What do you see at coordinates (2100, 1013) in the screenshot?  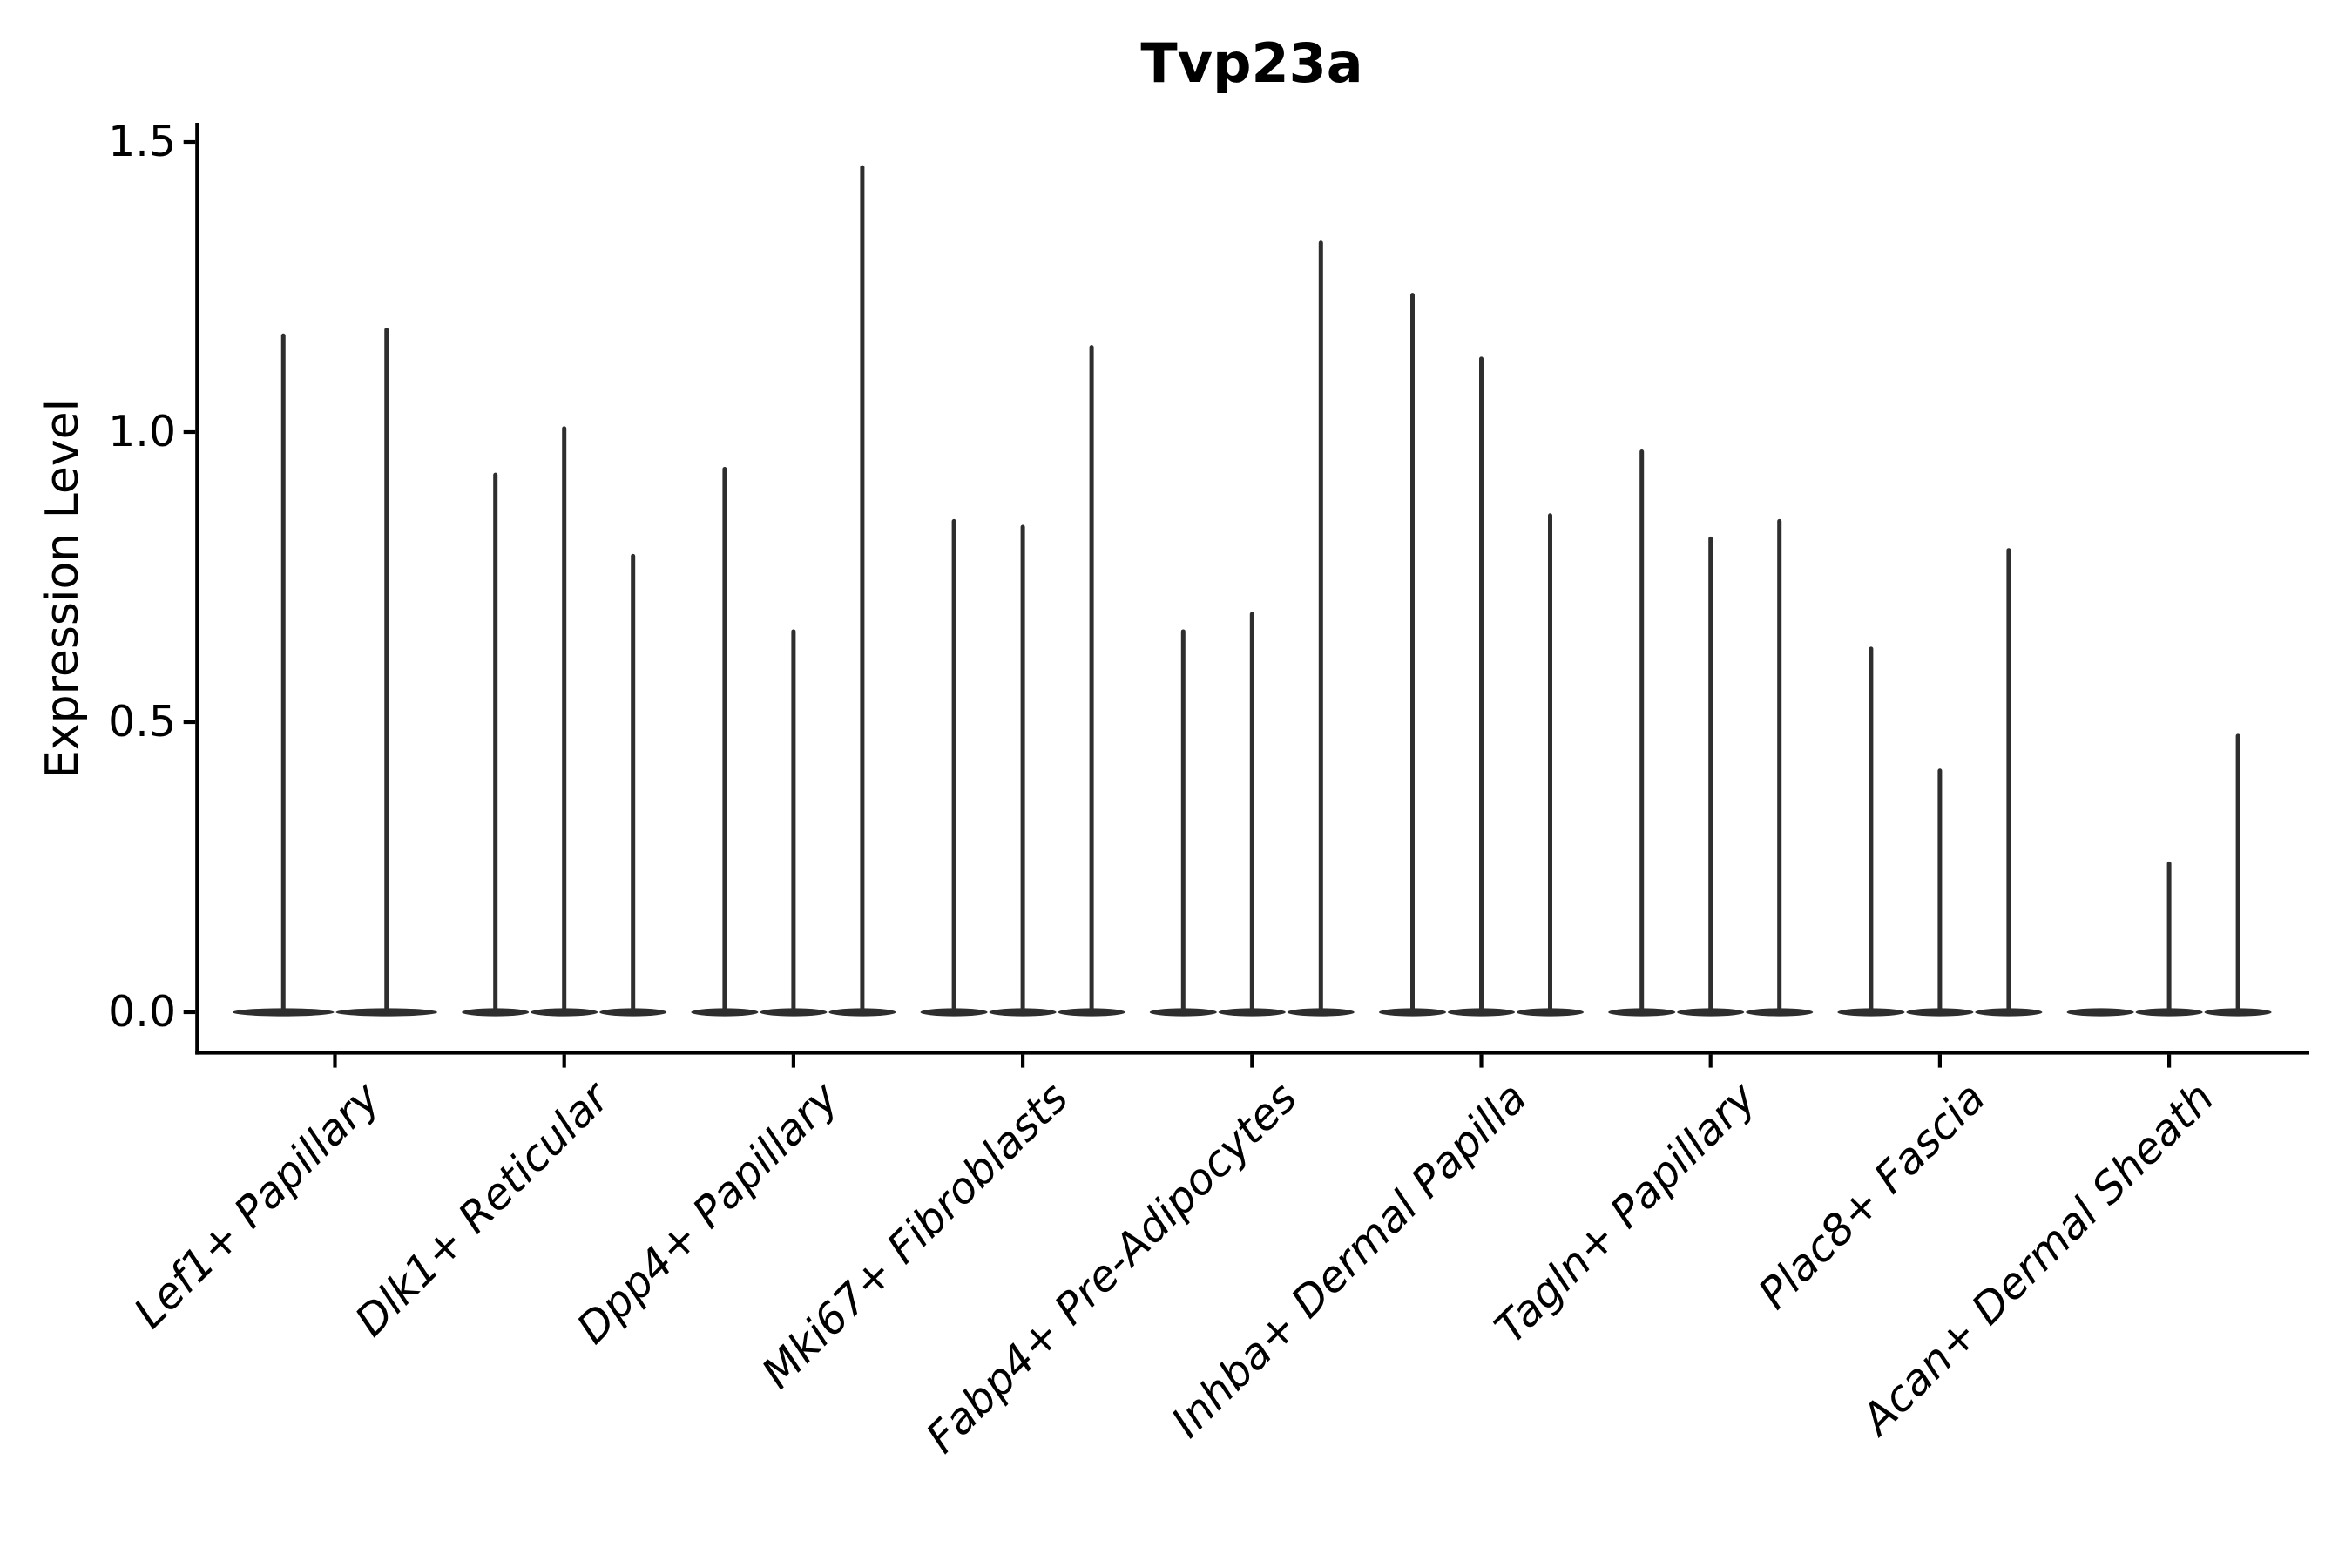 I see `violin-lens` at bounding box center [2100, 1013].